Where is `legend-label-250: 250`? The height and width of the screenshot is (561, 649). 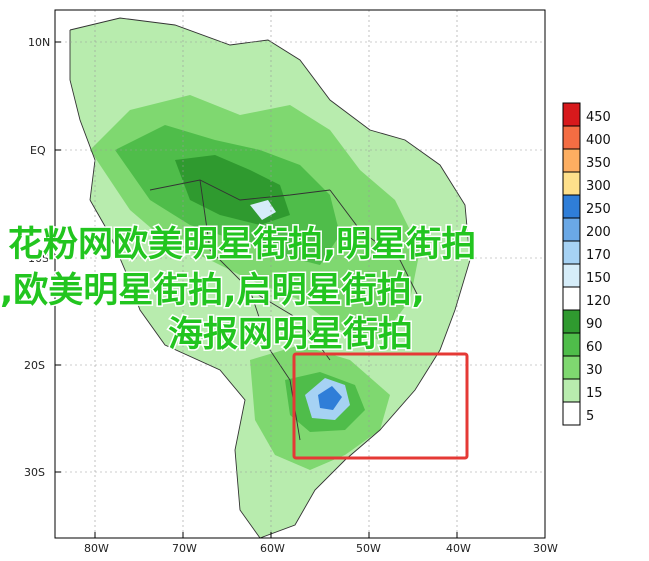 legend-label-250: 250 is located at coordinates (598, 209).